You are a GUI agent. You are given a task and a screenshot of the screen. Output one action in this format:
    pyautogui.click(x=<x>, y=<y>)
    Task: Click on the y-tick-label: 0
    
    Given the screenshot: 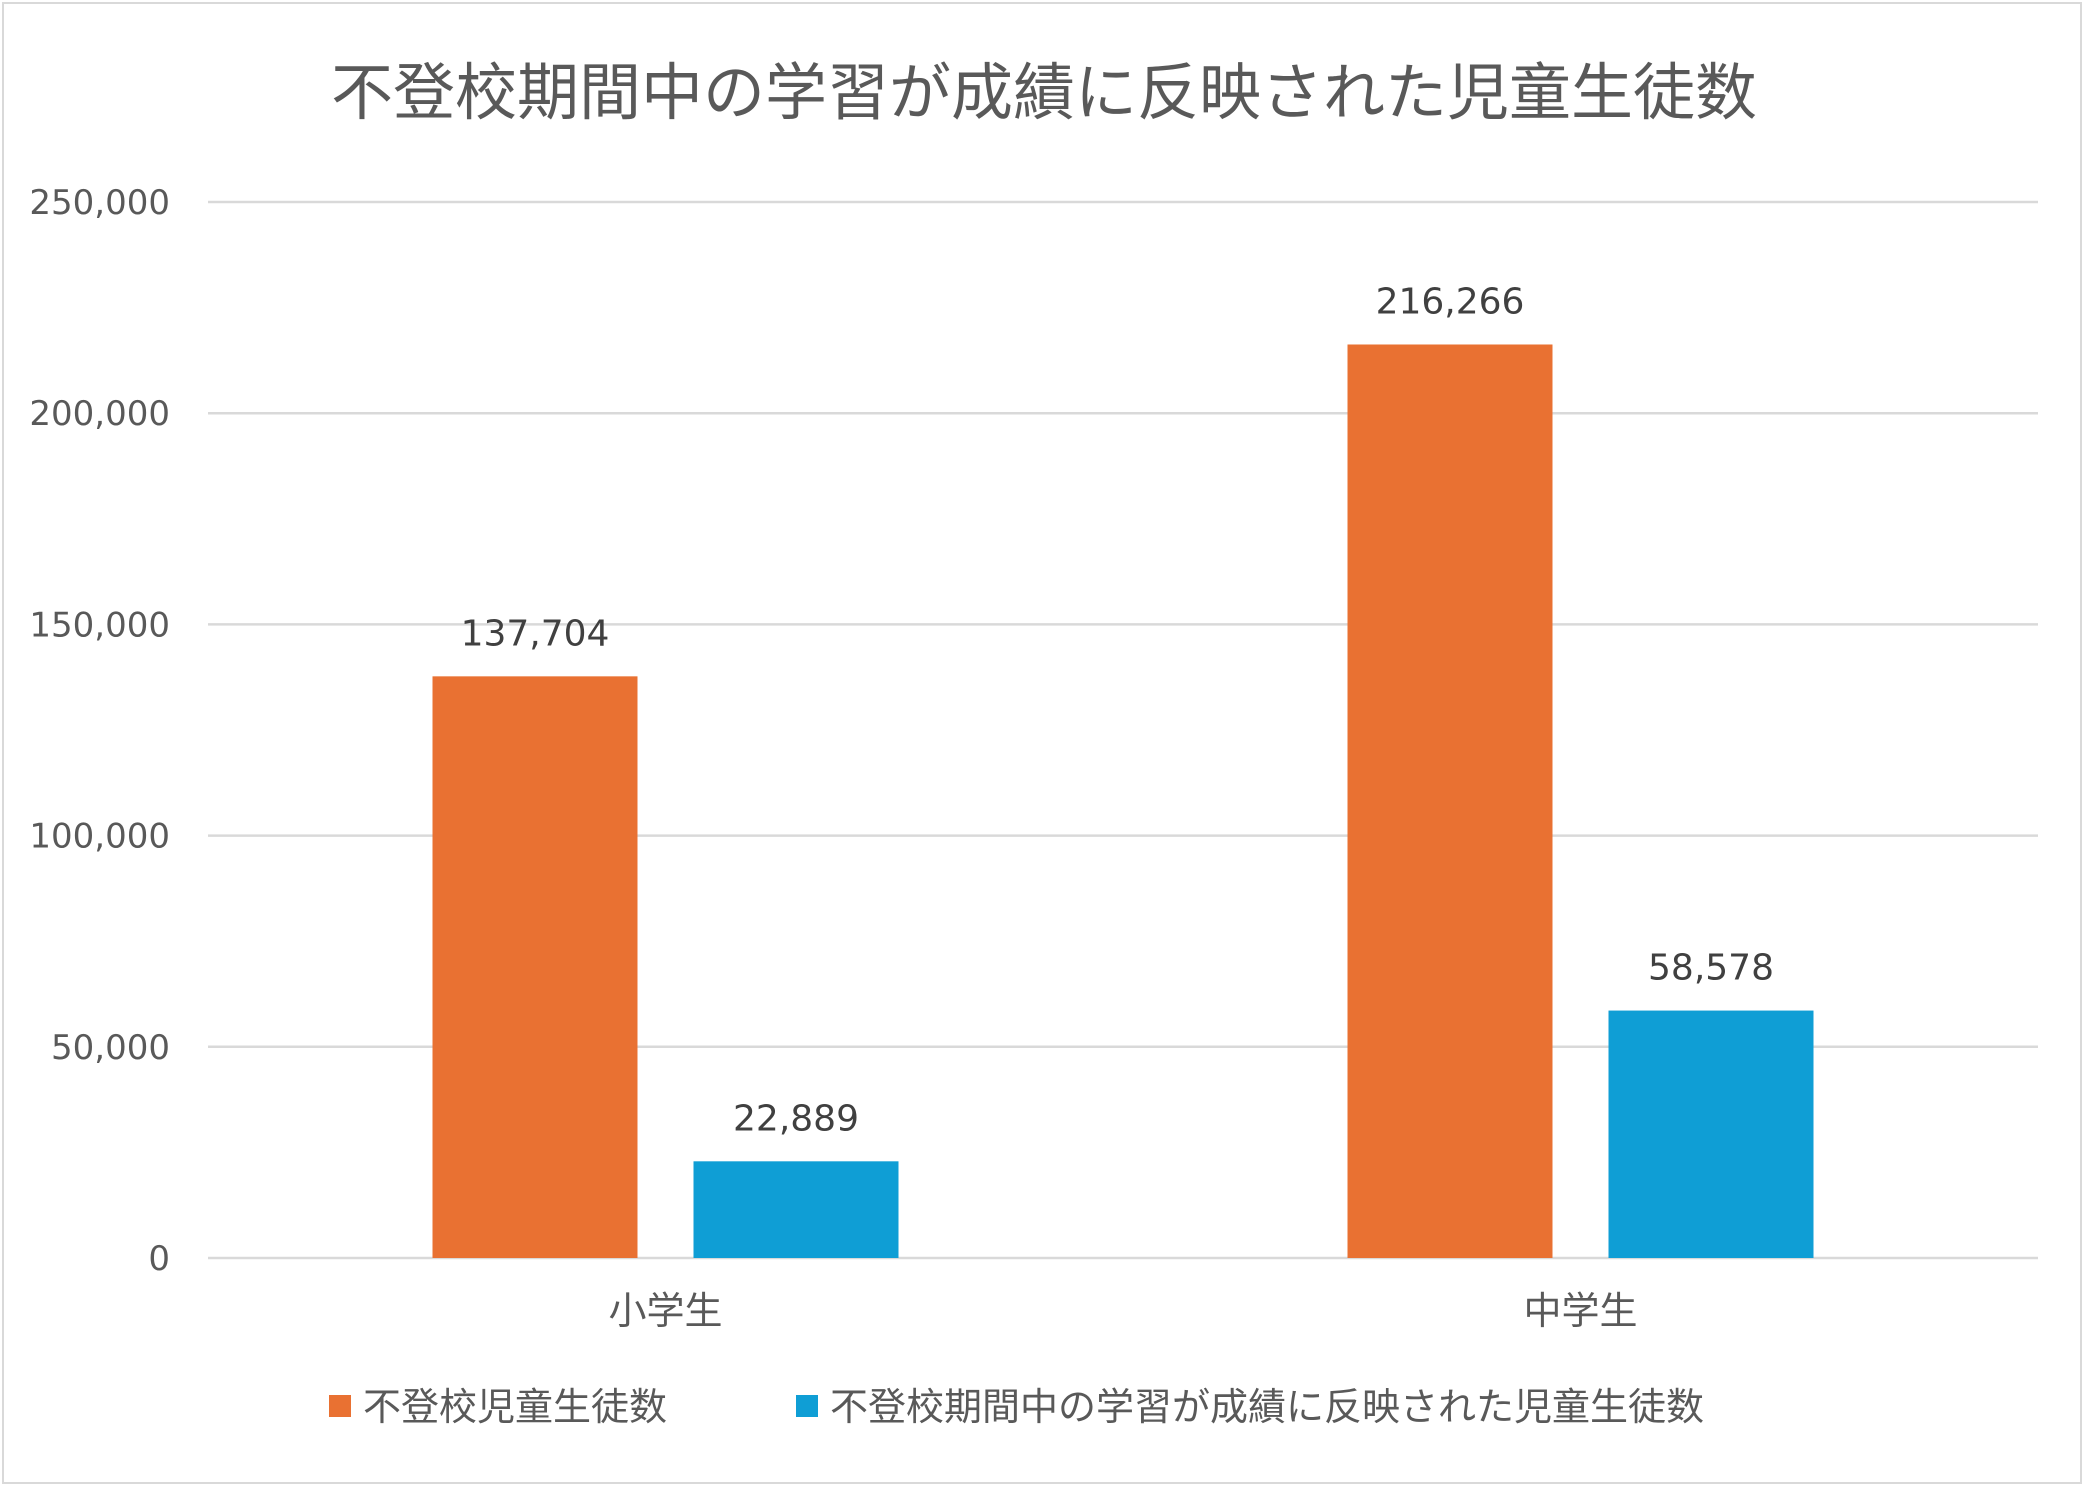 What is the action you would take?
    pyautogui.click(x=159, y=1259)
    